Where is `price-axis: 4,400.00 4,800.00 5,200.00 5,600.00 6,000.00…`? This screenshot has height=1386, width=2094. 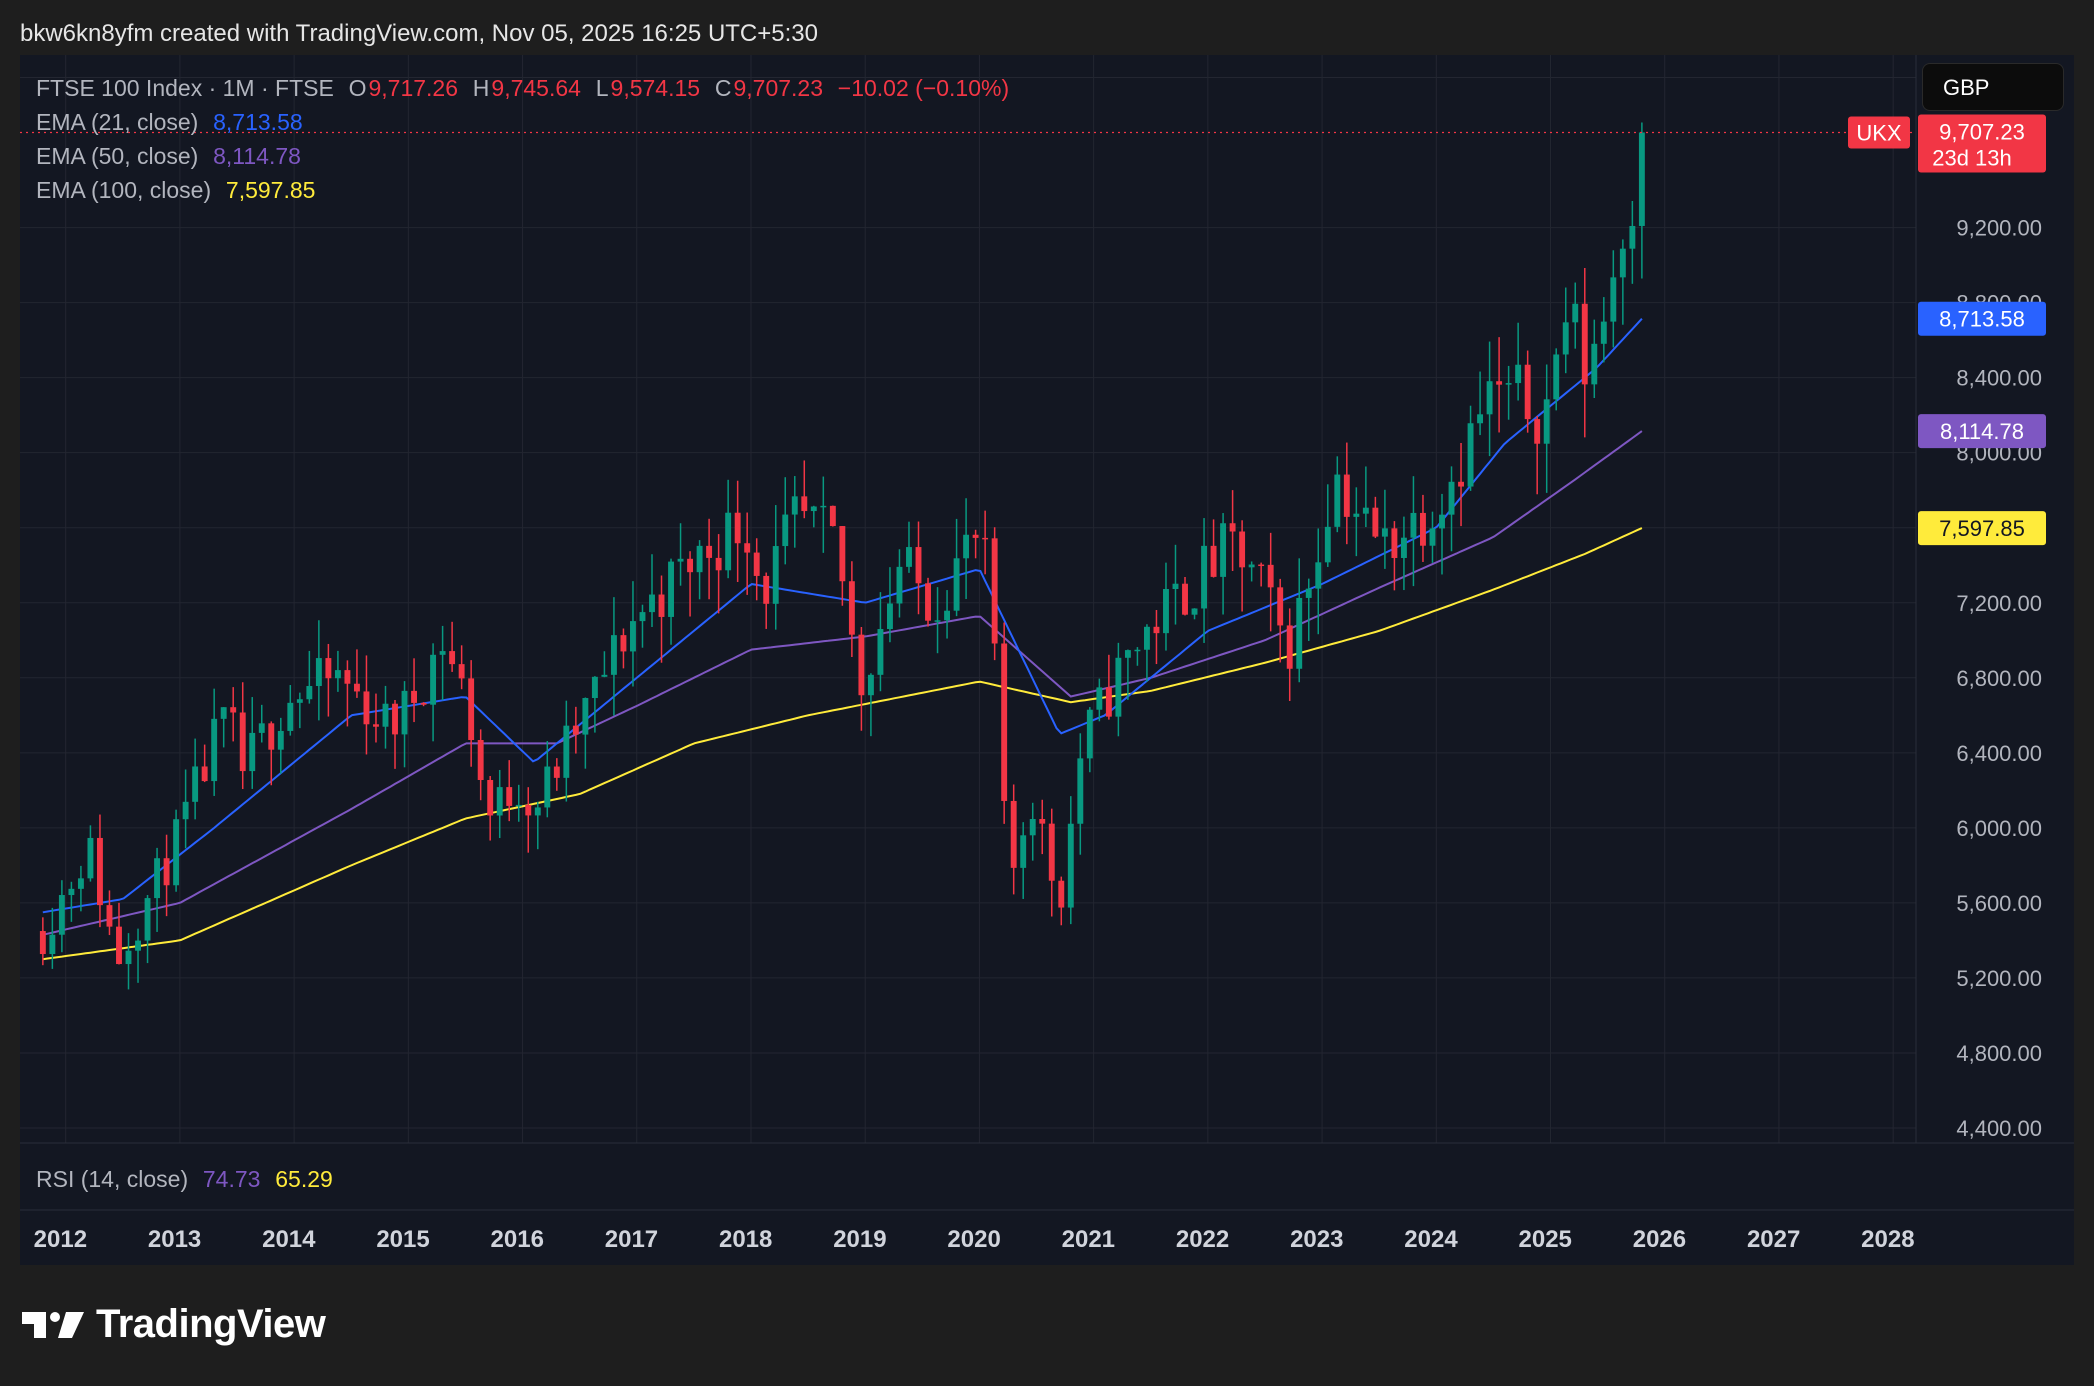
price-axis: 4,400.00 4,800.00 5,200.00 5,600.00 6,000.00… is located at coordinates (1993, 603).